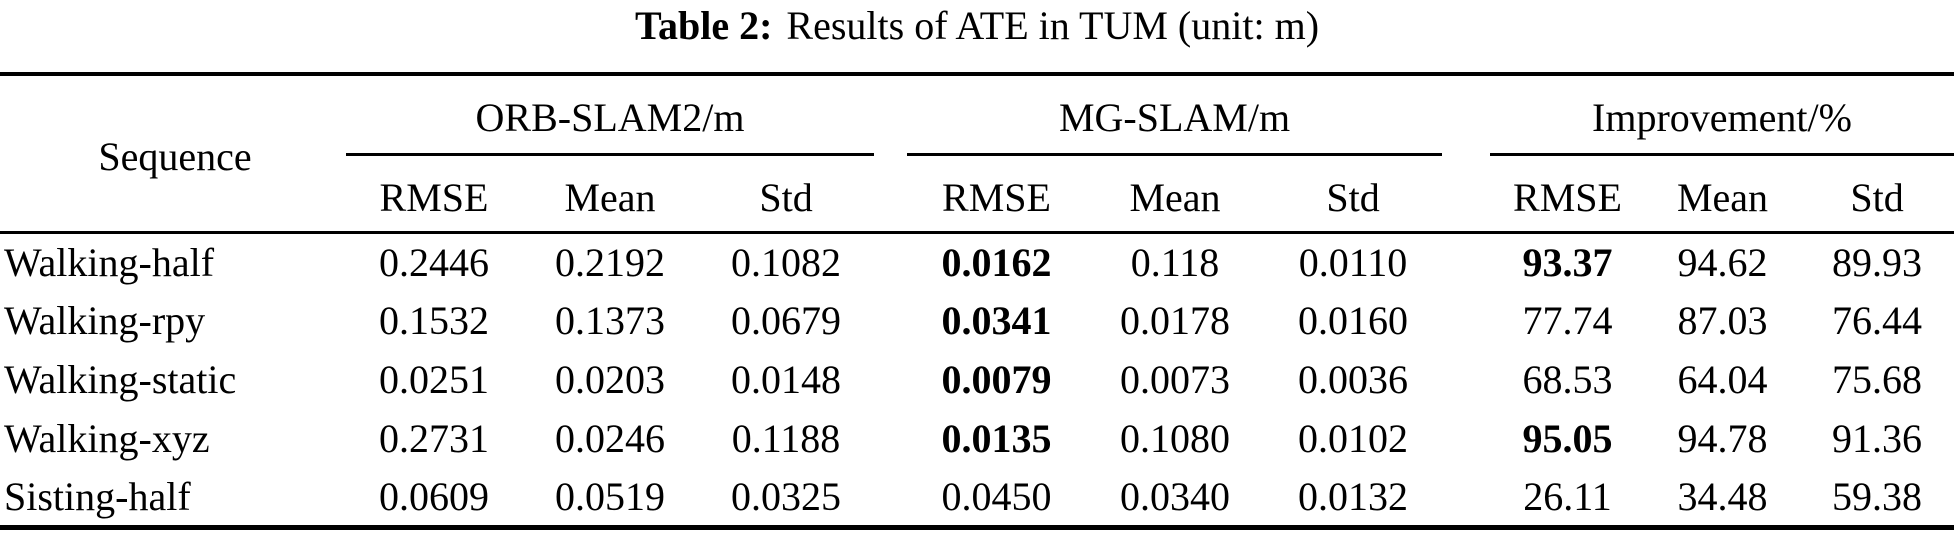  What do you see at coordinates (1877, 438) in the screenshot?
I see `cell-value: 91.36` at bounding box center [1877, 438].